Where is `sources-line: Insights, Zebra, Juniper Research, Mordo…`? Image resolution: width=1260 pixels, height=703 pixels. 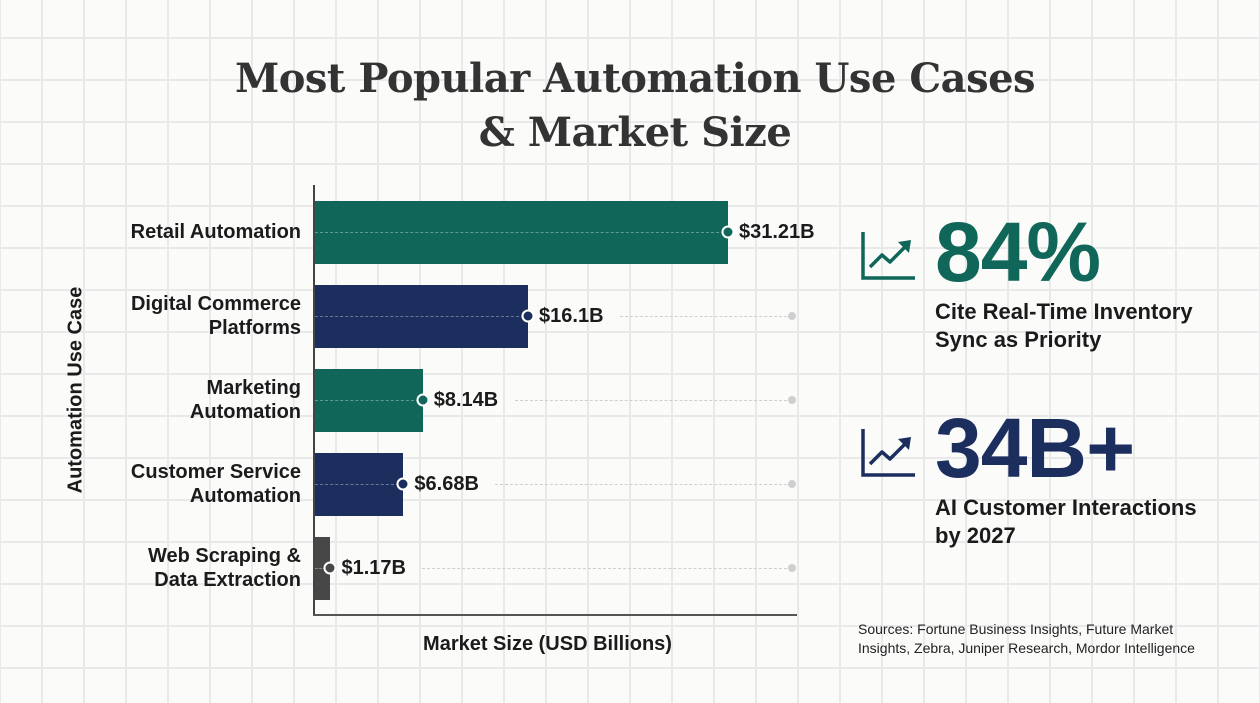
sources-line: Insights, Zebra, Juniper Research, Mordo… is located at coordinates (1026, 648).